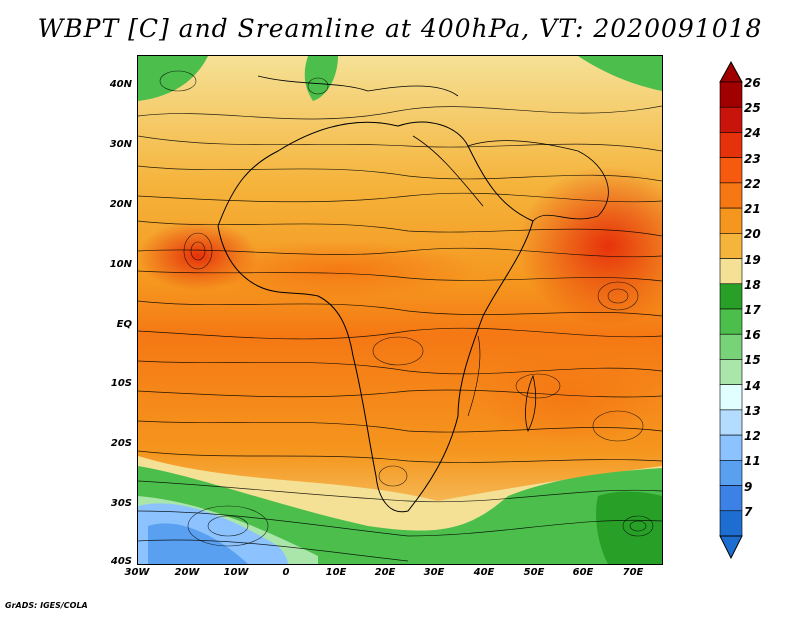 The width and height of the screenshot is (800, 618). Describe the element at coordinates (752, 83) in the screenshot. I see `colorbar-label: 26` at that location.